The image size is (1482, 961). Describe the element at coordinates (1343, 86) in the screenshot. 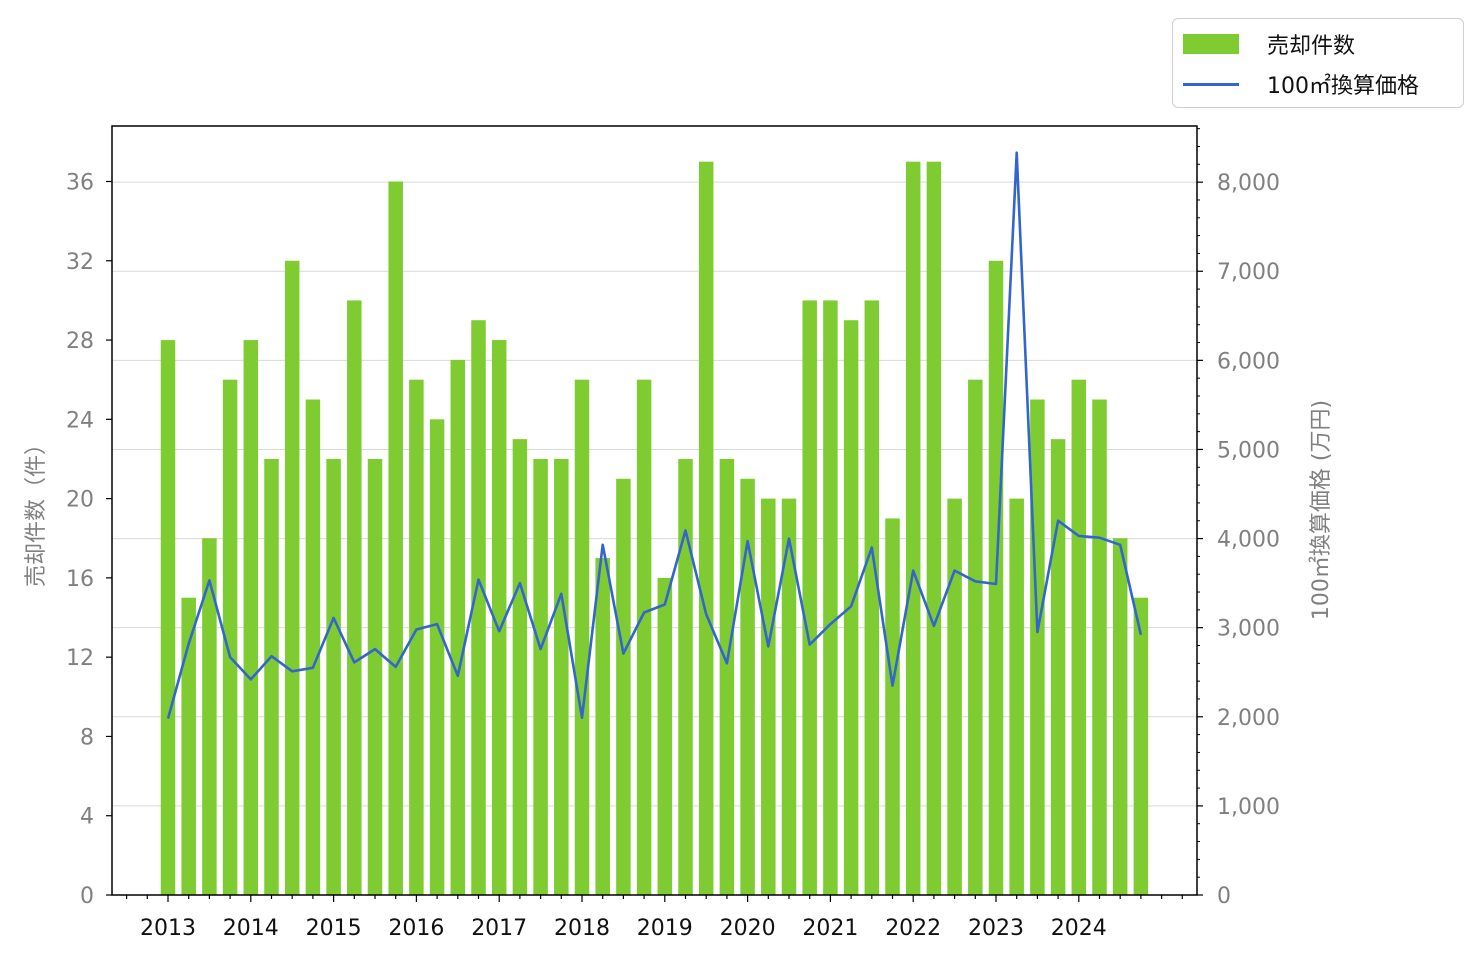

I see `legend-label-line: 100㎡換算価格` at that location.